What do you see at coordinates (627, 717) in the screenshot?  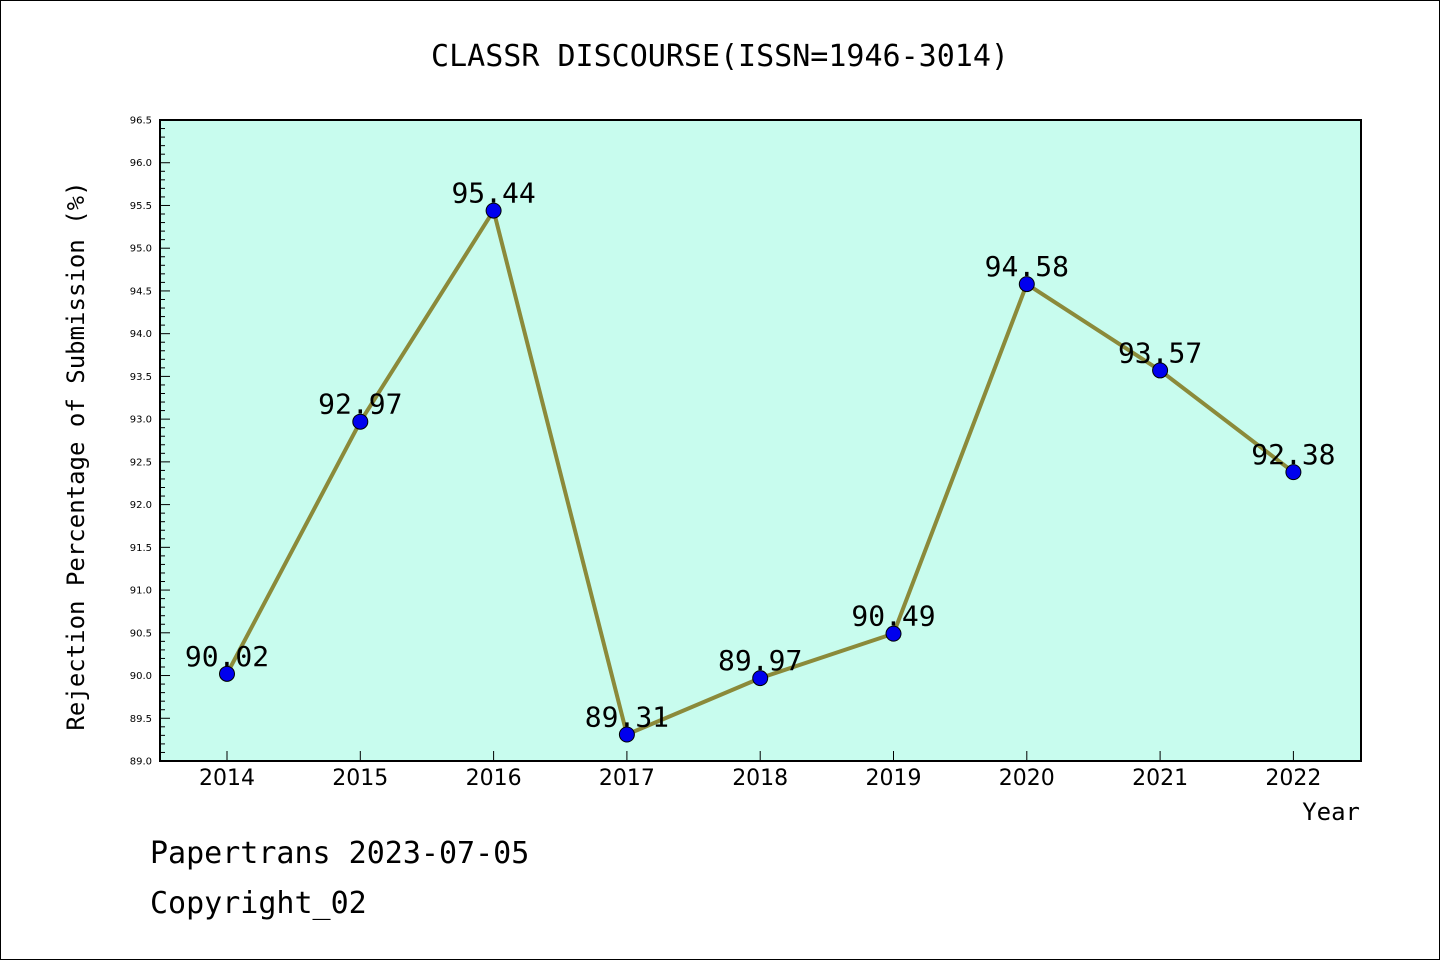 I see `data-label: 89.31` at bounding box center [627, 717].